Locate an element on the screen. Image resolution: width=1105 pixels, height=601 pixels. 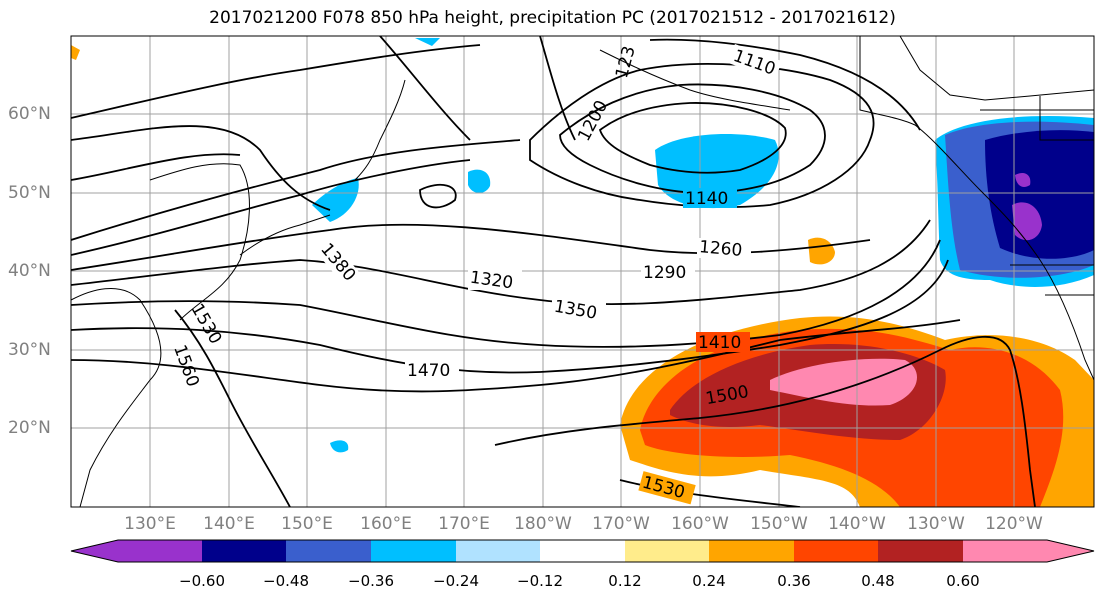
colorbar-tick-label: 0.12 is located at coordinates (625, 581).